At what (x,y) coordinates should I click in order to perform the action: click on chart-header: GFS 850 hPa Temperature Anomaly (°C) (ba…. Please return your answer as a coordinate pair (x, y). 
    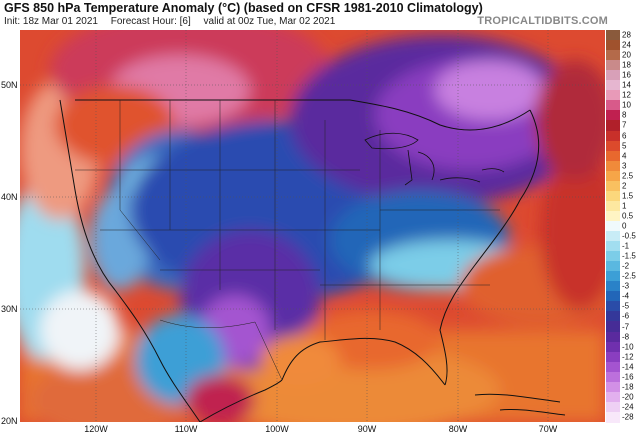
    Looking at the image, I should click on (320, 15).